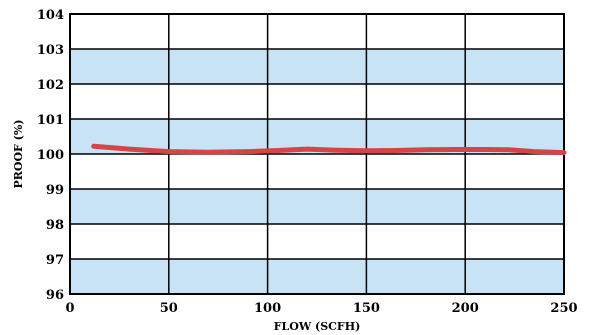 This screenshot has height=335, width=591. Describe the element at coordinates (55, 260) in the screenshot. I see `y-tick-label: 97` at that location.